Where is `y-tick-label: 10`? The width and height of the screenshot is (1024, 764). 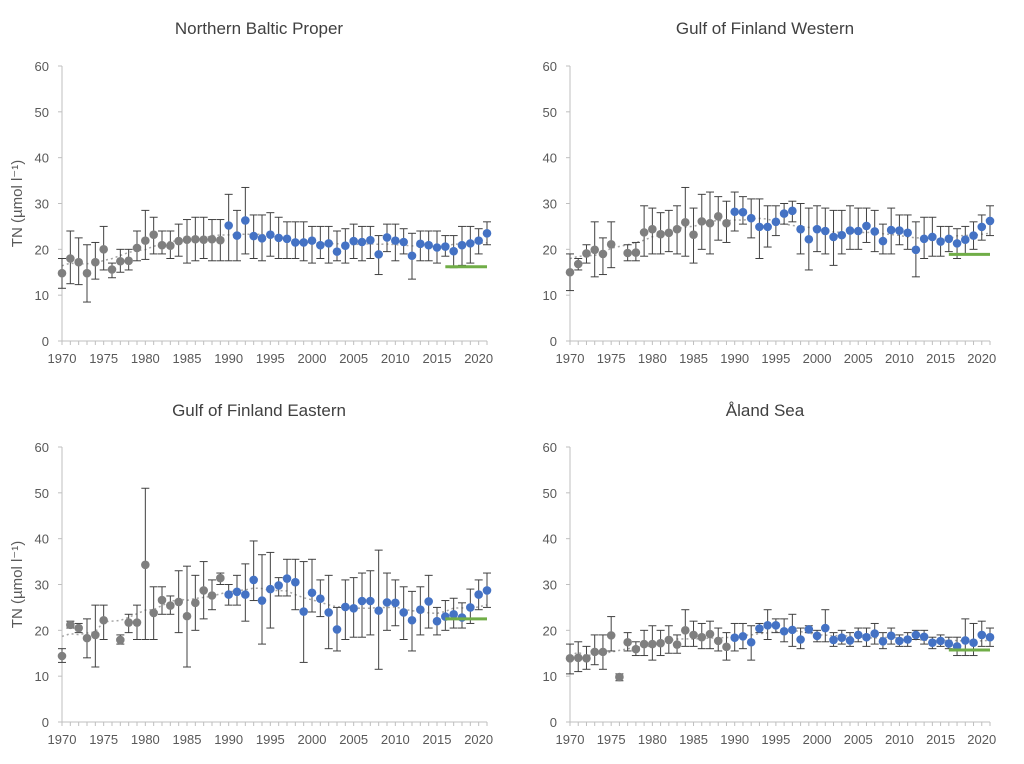 y-tick-label: 10 is located at coordinates (42, 676).